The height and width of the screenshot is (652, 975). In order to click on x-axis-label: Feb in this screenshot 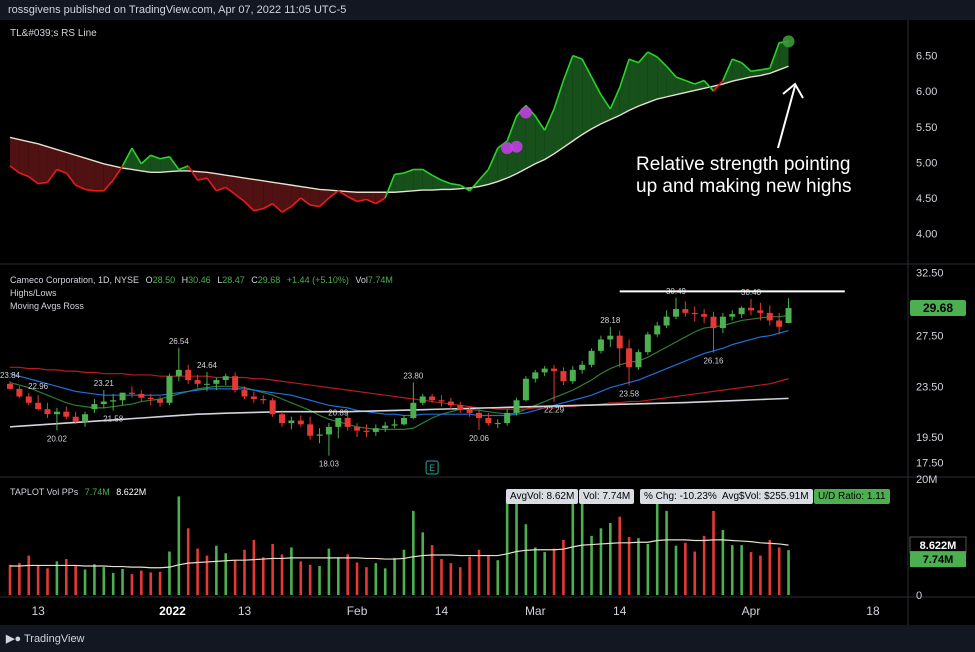, I will do `click(357, 611)`.